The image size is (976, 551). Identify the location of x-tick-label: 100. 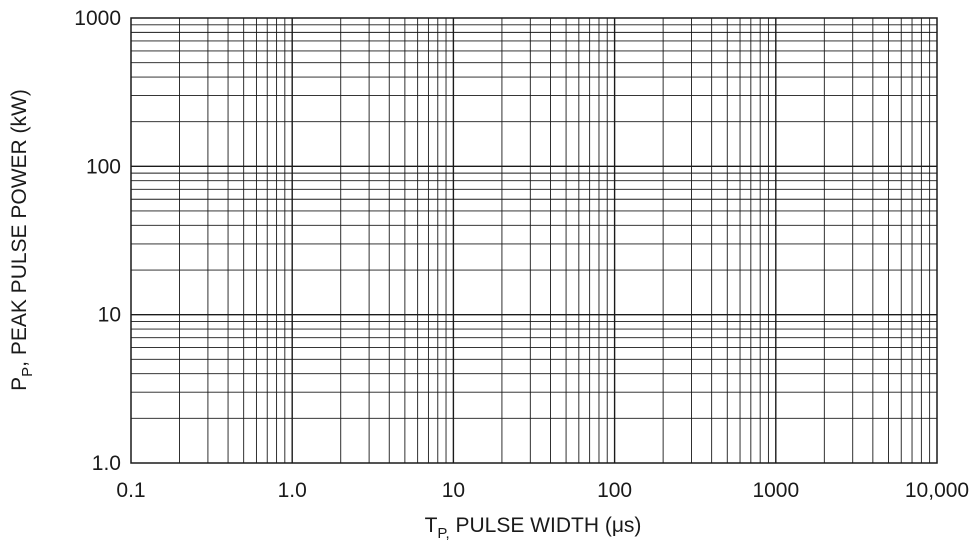
(614, 490).